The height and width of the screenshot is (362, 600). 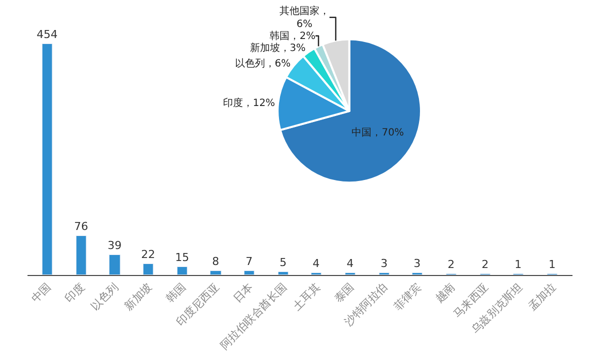 I want to click on x-tick-label: 泰国, so click(x=344, y=293).